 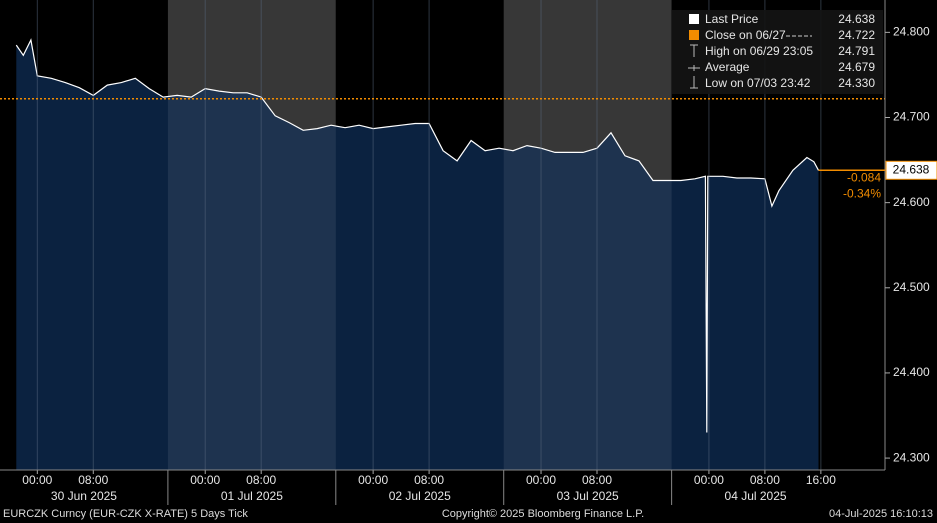 I want to click on session-label: 04 Jul 2025, so click(x=756, y=496).